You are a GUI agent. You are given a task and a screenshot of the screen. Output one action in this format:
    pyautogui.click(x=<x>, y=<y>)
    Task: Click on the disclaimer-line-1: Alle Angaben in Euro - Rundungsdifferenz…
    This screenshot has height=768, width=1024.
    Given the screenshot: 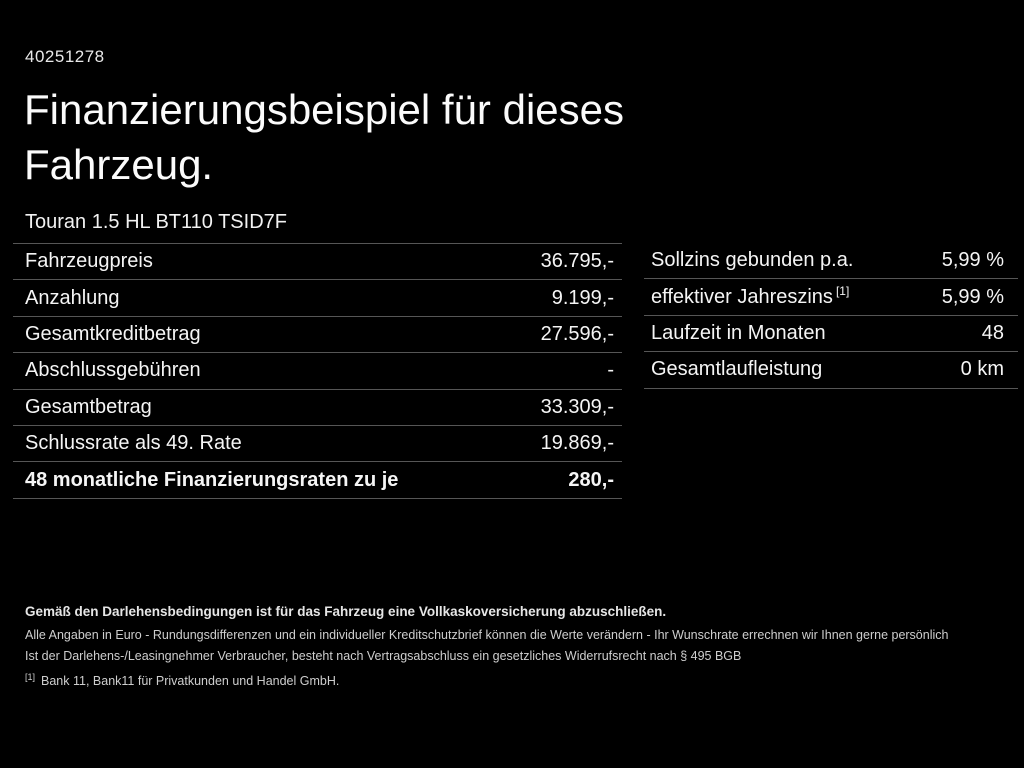 What is the action you would take?
    pyautogui.click(x=487, y=635)
    